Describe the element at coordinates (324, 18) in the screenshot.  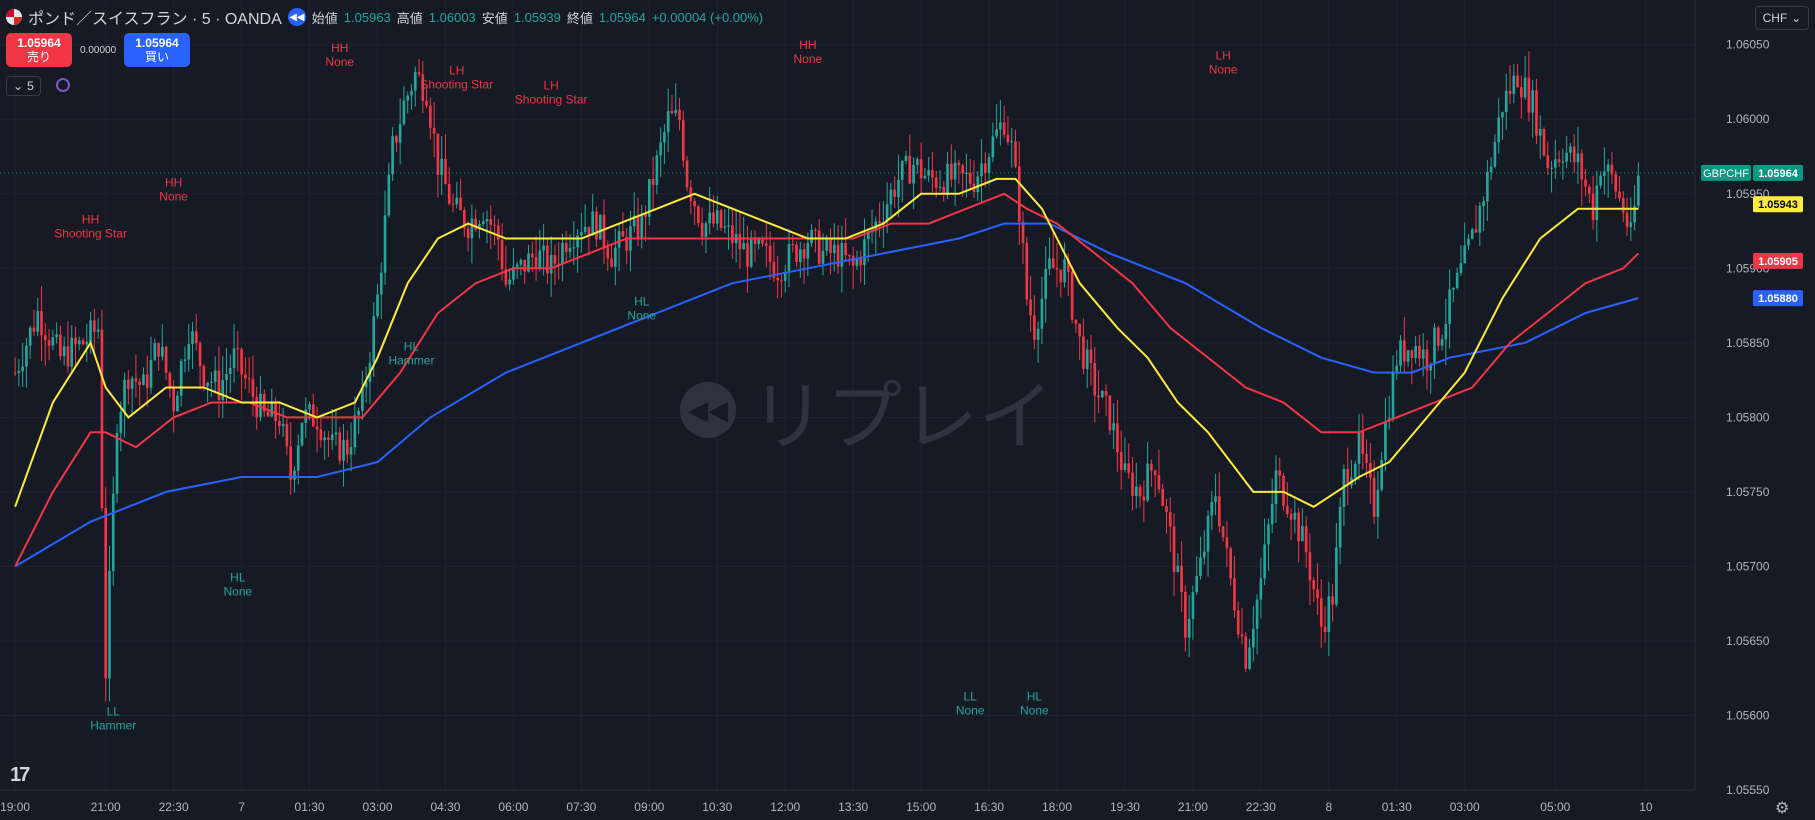
I see `open-label: 始値` at that location.